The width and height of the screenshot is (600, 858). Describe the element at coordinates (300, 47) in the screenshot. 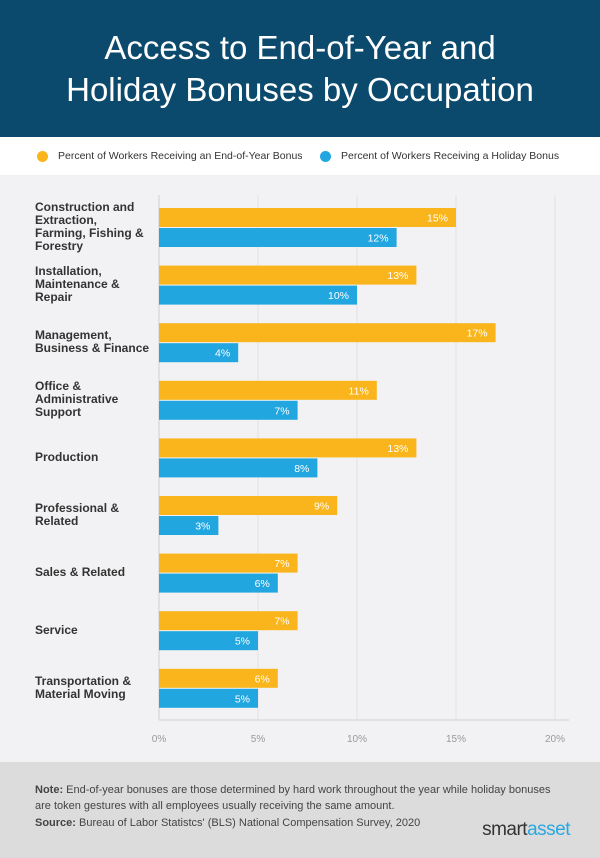

I see `title-line-1: Access to End-of-Year and` at that location.